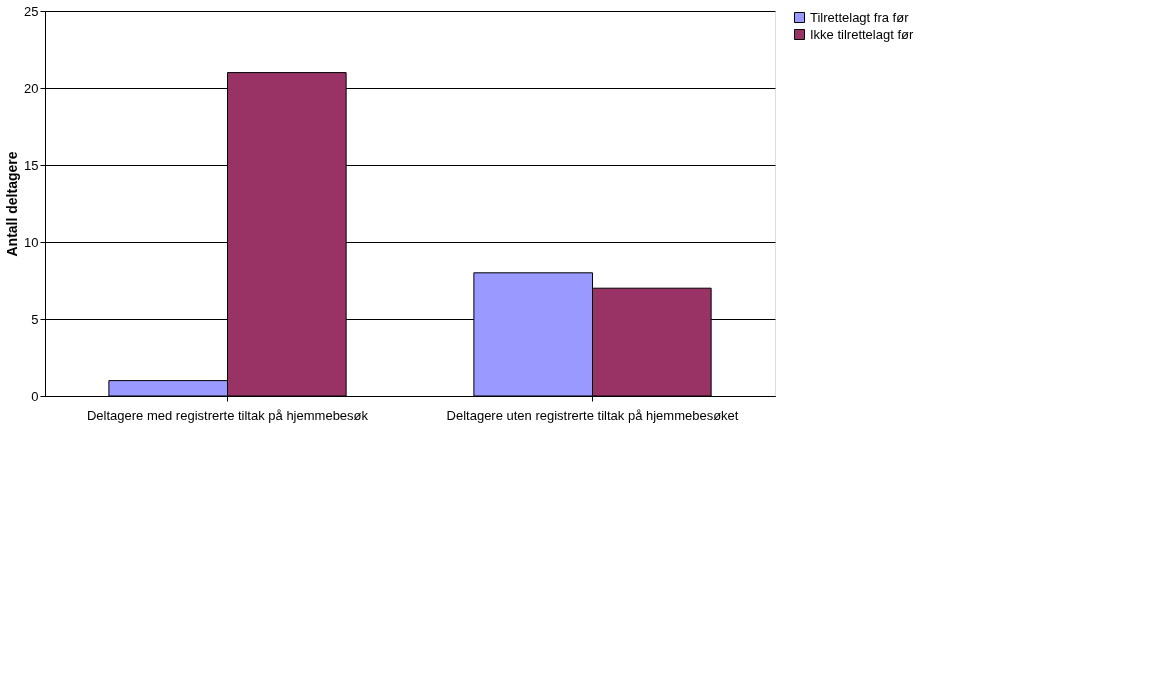 This screenshot has height=695, width=1165. What do you see at coordinates (35, 319) in the screenshot?
I see `y-tick-label: 5` at bounding box center [35, 319].